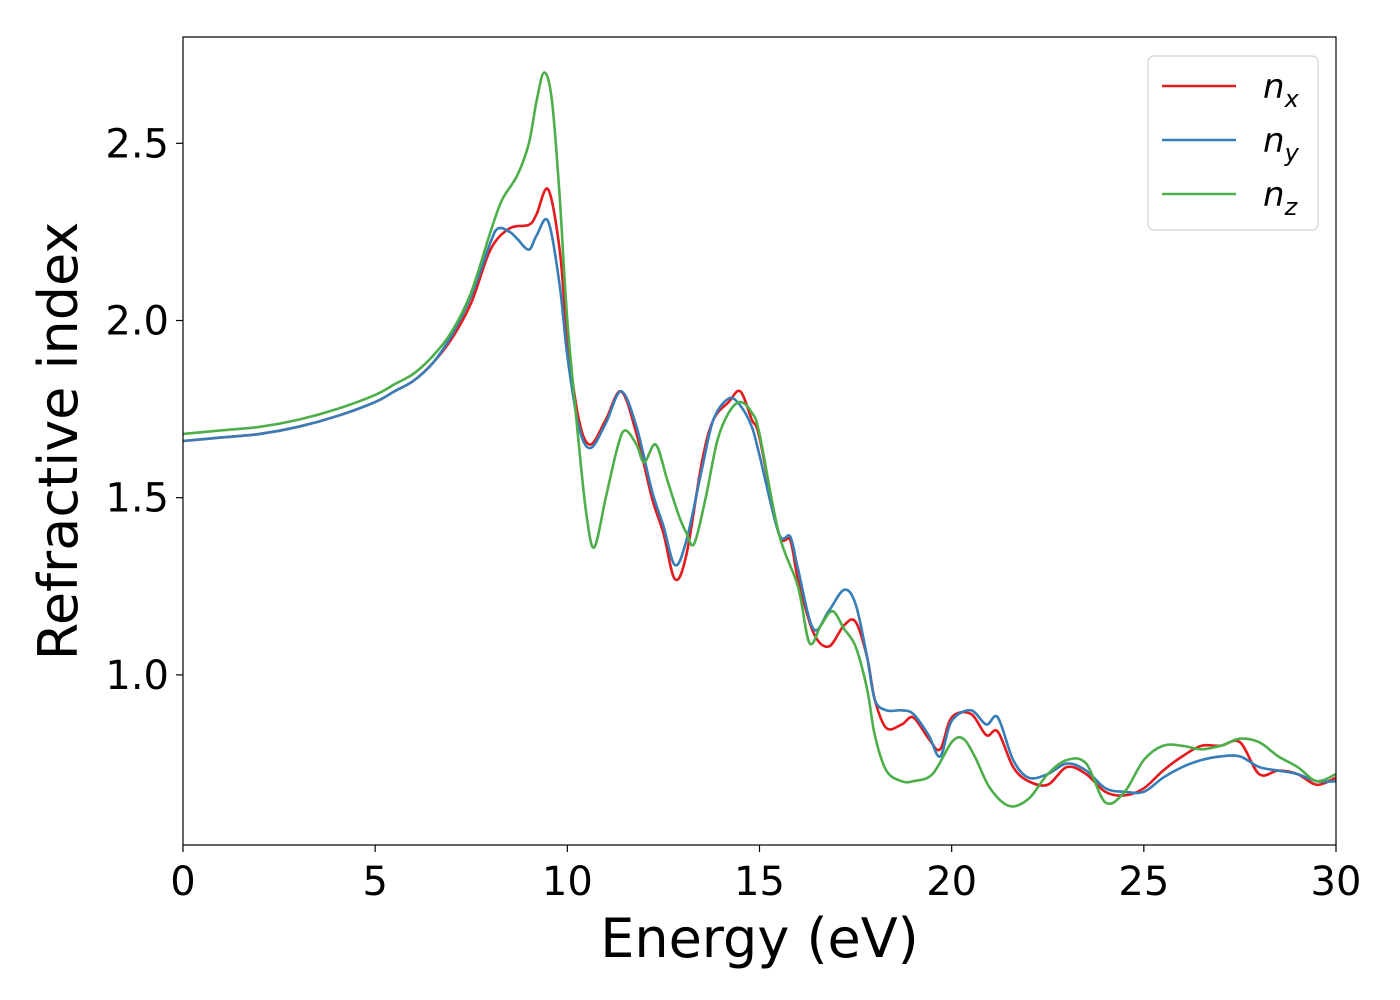 The width and height of the screenshot is (1400, 1000). Describe the element at coordinates (1336, 882) in the screenshot. I see `x-tick-label: 30` at that location.